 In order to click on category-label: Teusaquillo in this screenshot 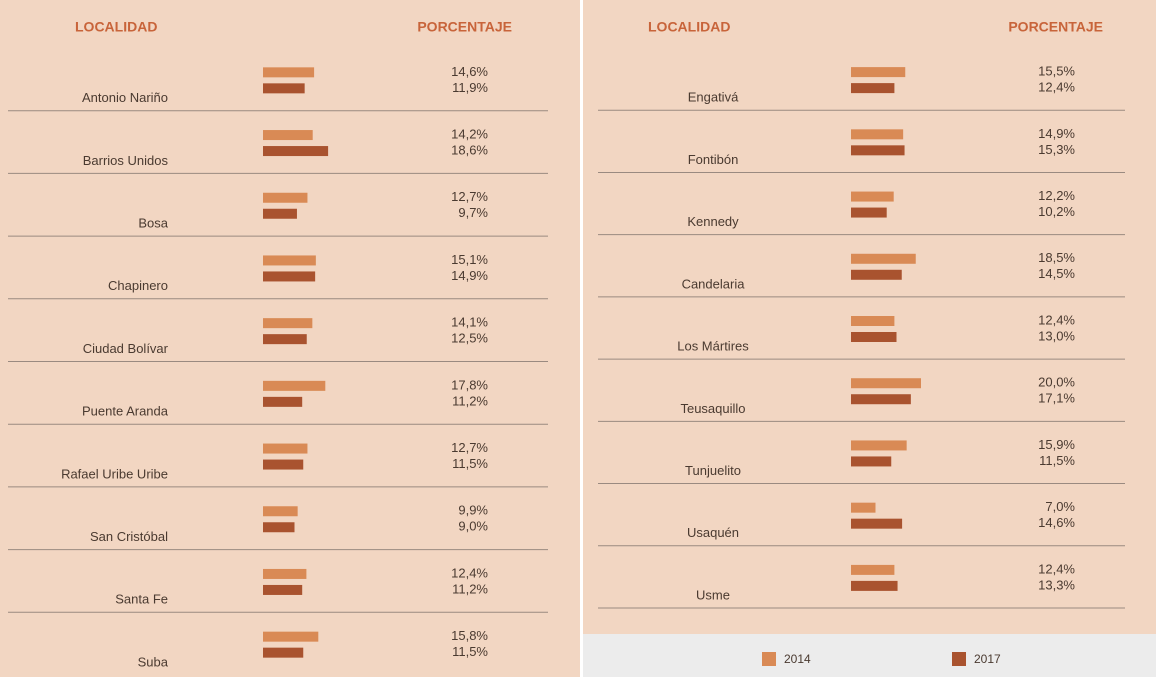, I will do `click(712, 408)`.